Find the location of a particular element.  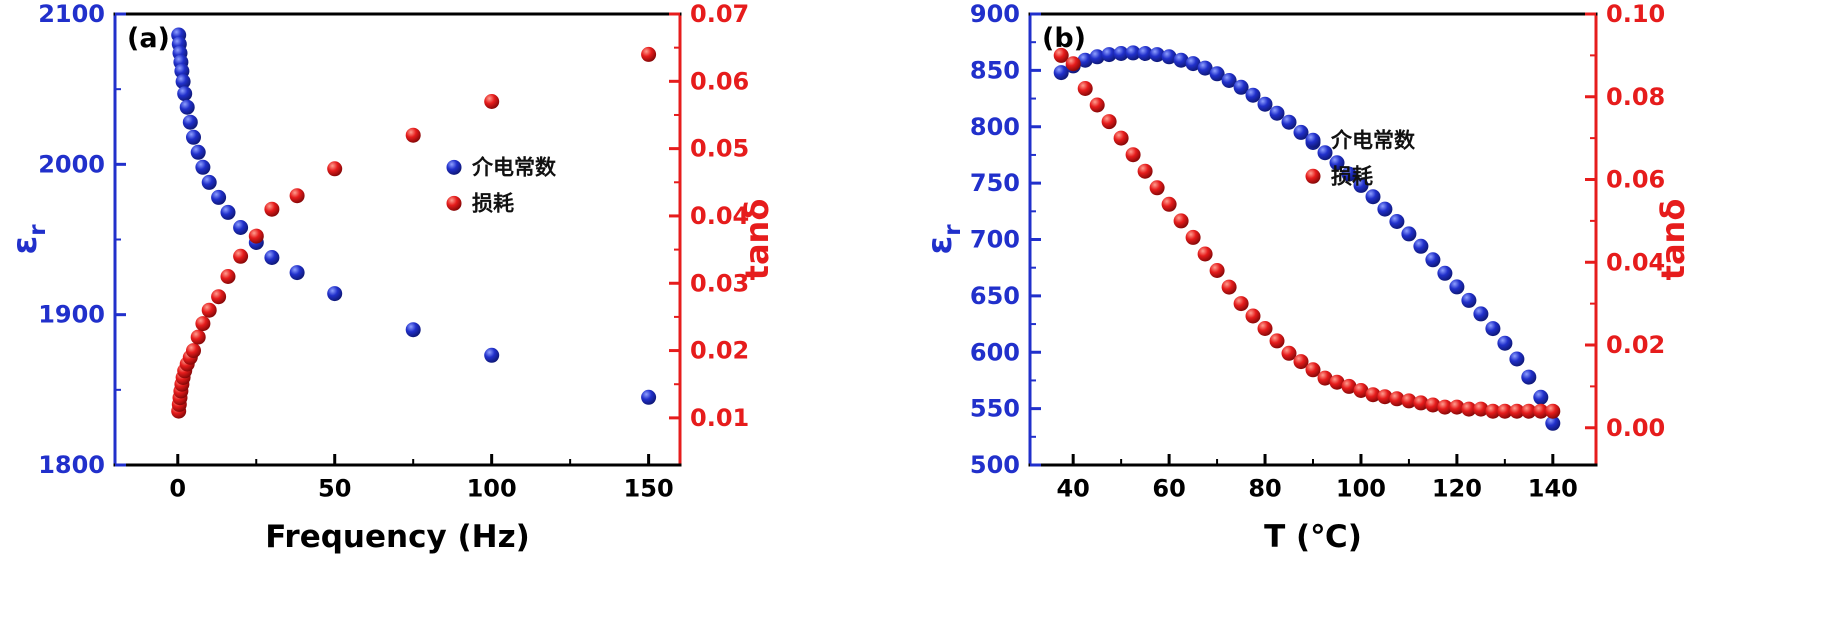

y-right-tick-label: 0.02 is located at coordinates (719, 351).